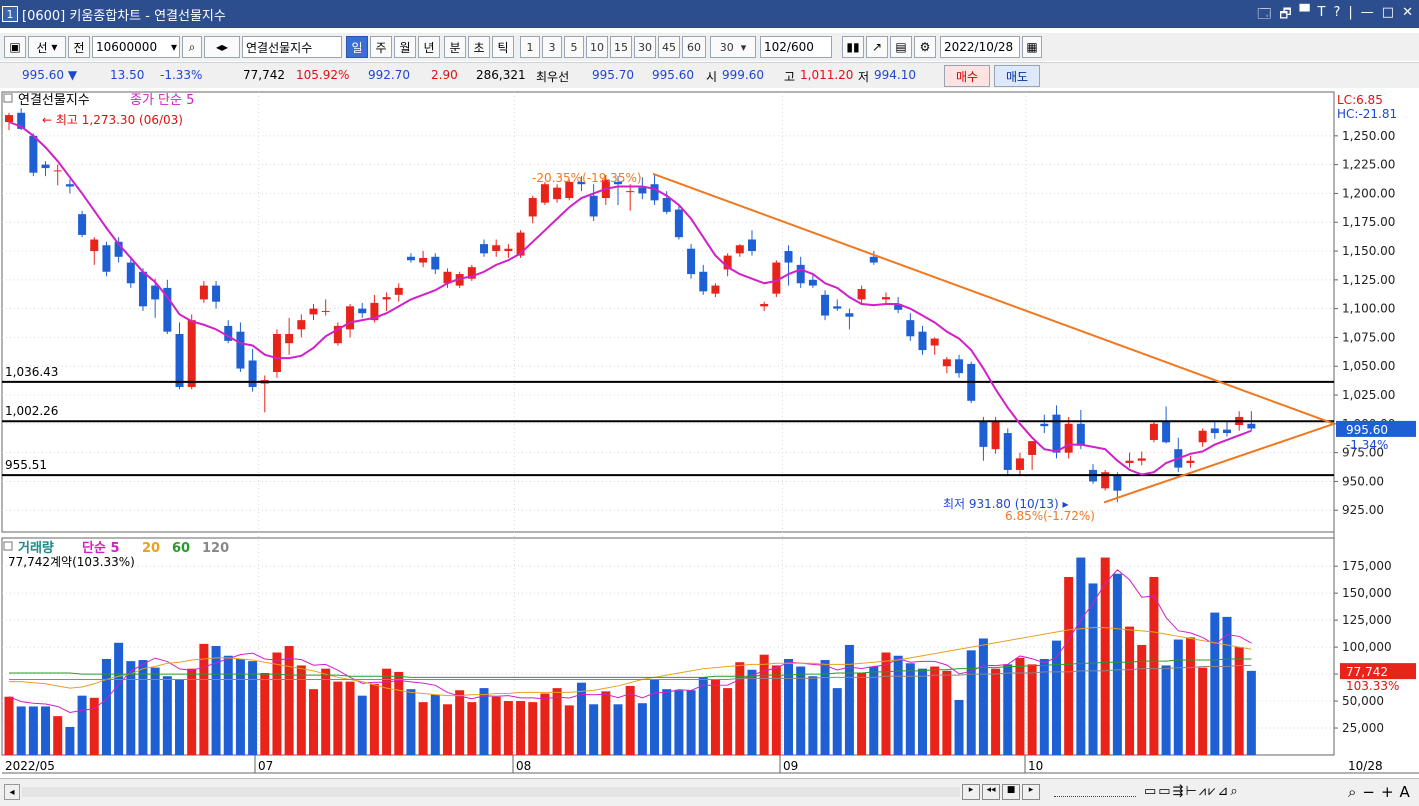 The height and width of the screenshot is (806, 1419). I want to click on close-button: ✕, so click(1407, 12).